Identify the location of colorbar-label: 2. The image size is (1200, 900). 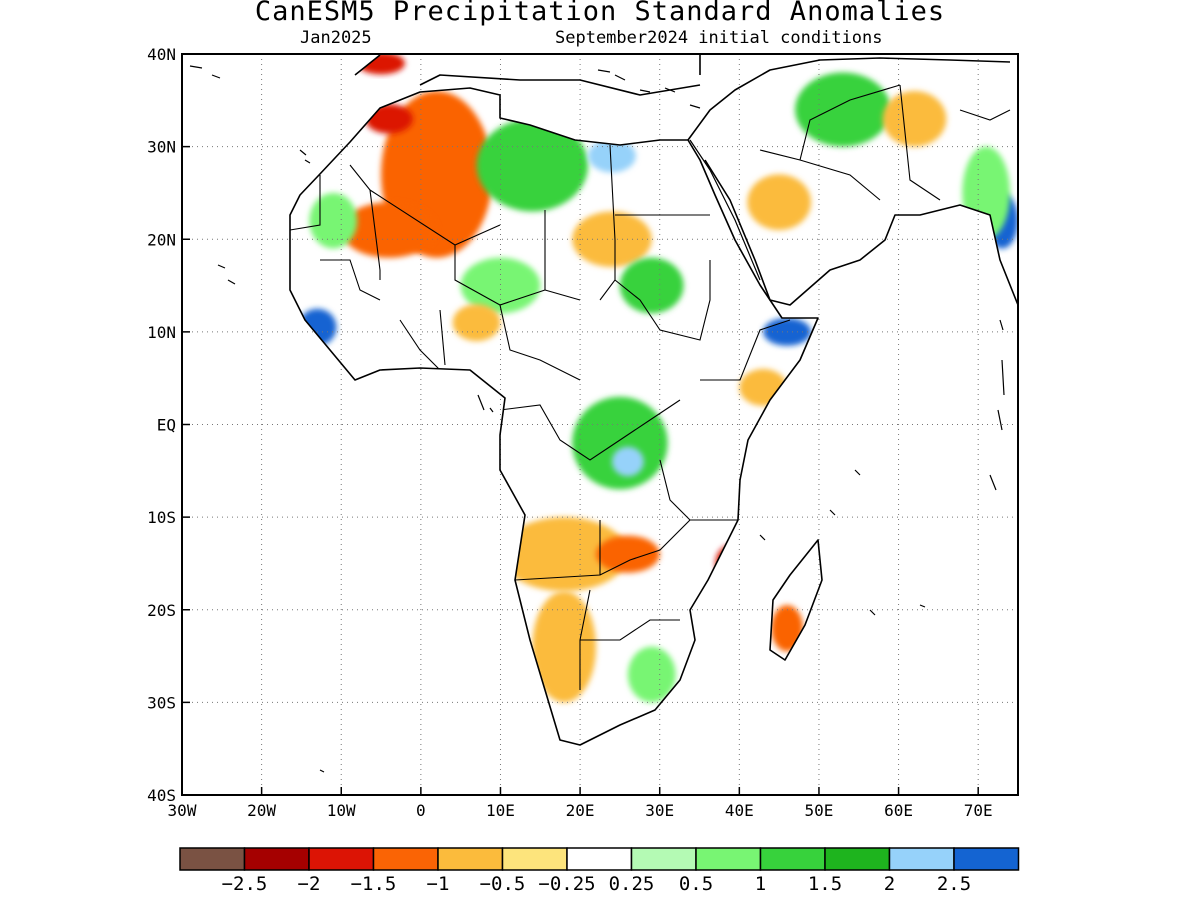
(889, 884).